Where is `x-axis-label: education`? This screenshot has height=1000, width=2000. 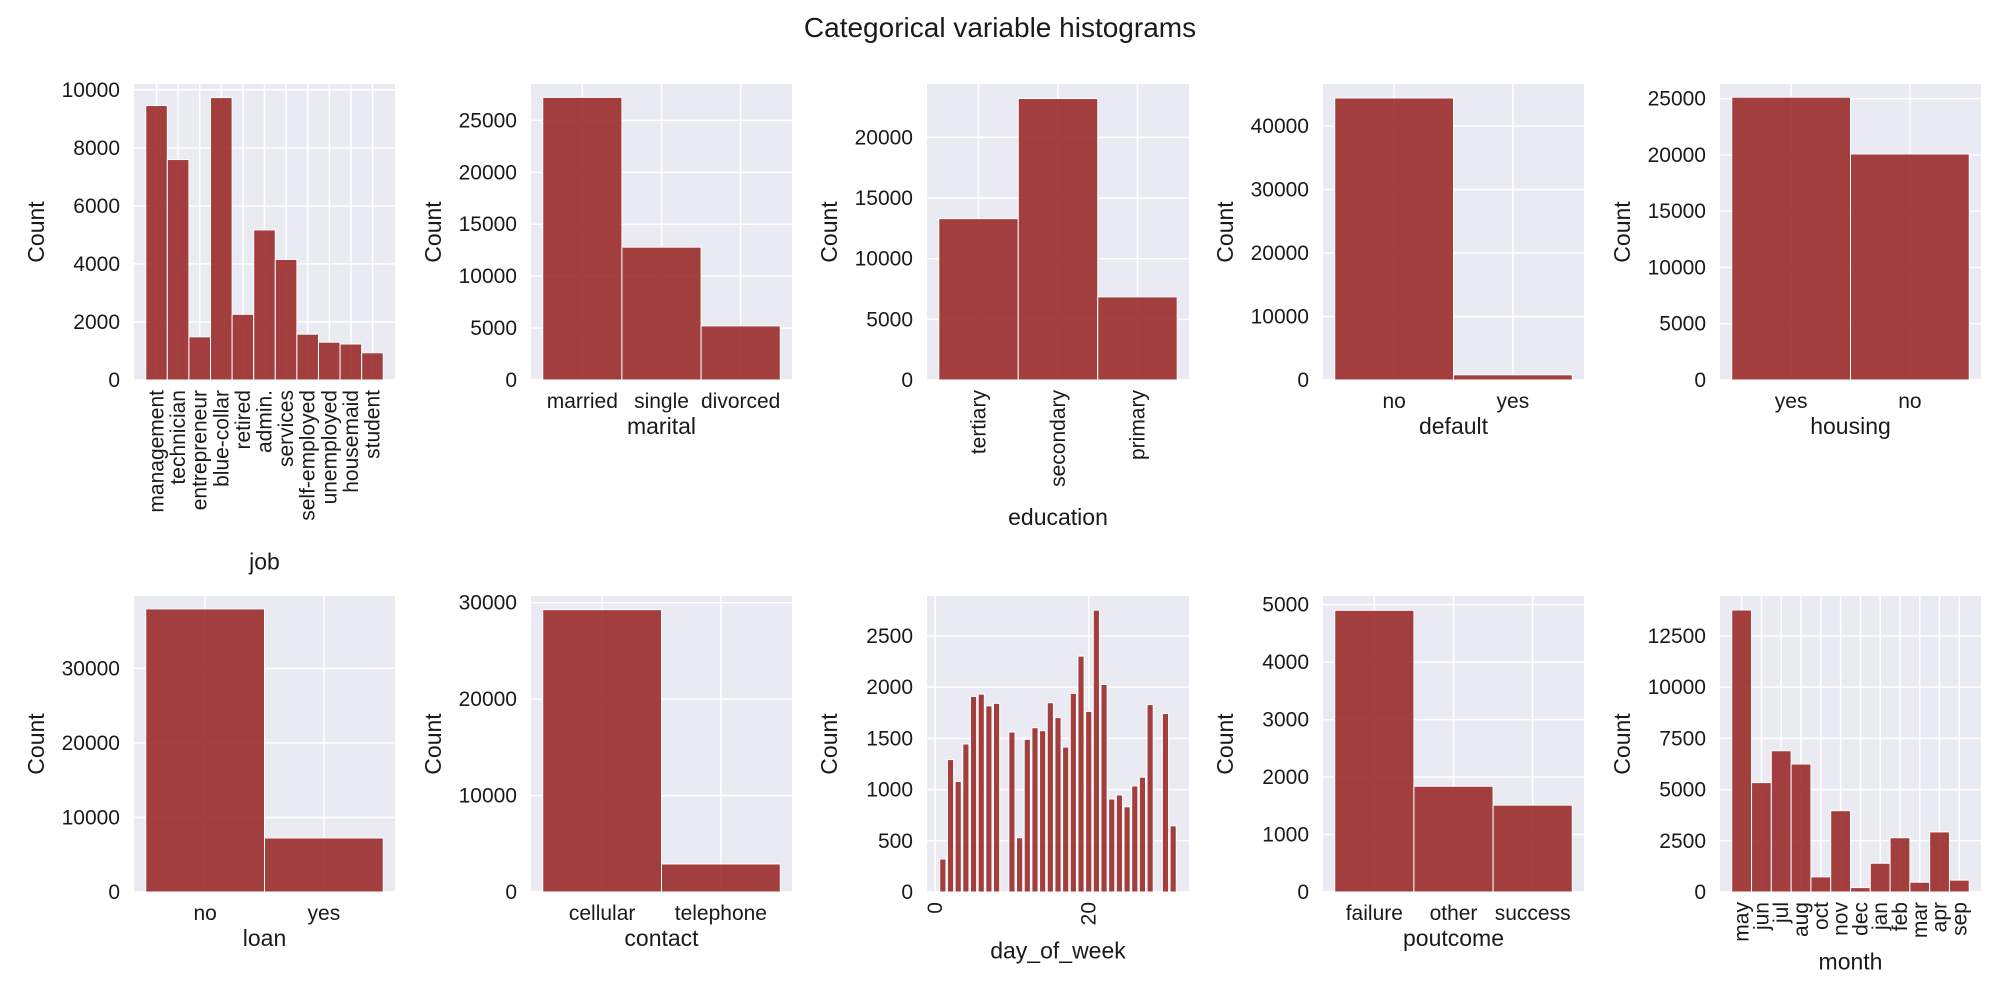 x-axis-label: education is located at coordinates (1058, 517).